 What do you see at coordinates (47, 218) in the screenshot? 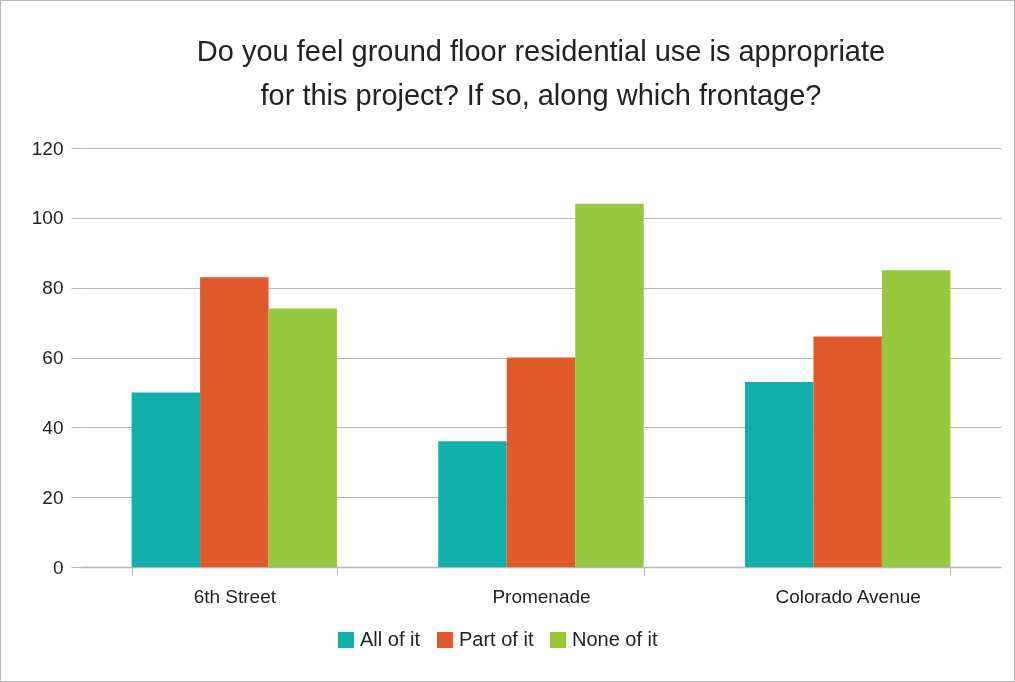
I see `y-tick-label: 100` at bounding box center [47, 218].